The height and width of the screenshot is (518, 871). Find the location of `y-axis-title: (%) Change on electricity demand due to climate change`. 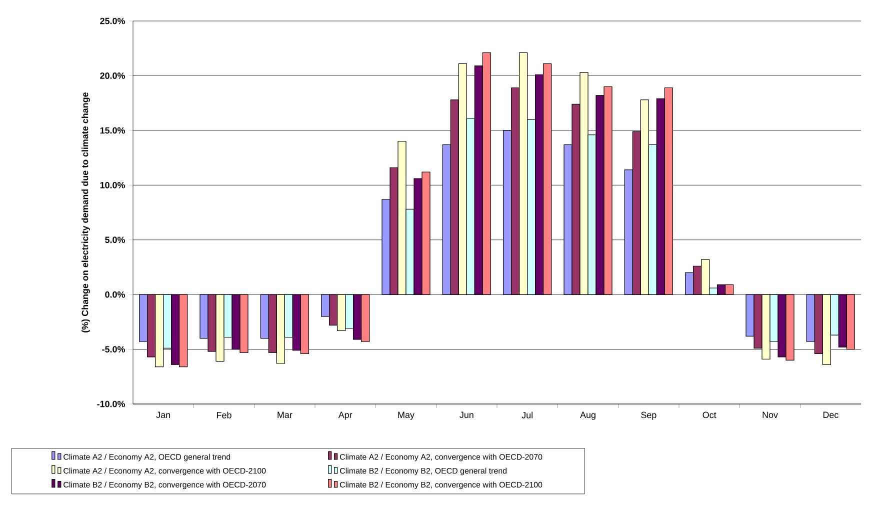

y-axis-title: (%) Change on electricity demand due to climate change is located at coordinates (86, 212).